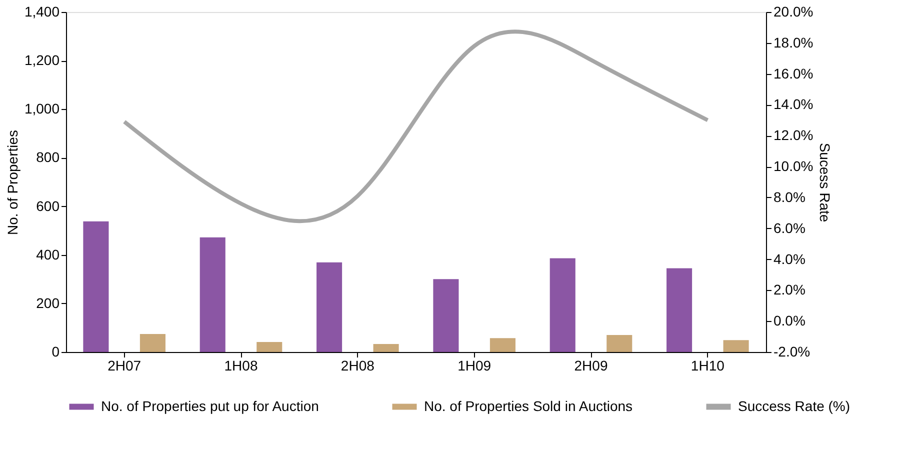  What do you see at coordinates (794, 104) in the screenshot?
I see `y2-tick-label: 14.0%` at bounding box center [794, 104].